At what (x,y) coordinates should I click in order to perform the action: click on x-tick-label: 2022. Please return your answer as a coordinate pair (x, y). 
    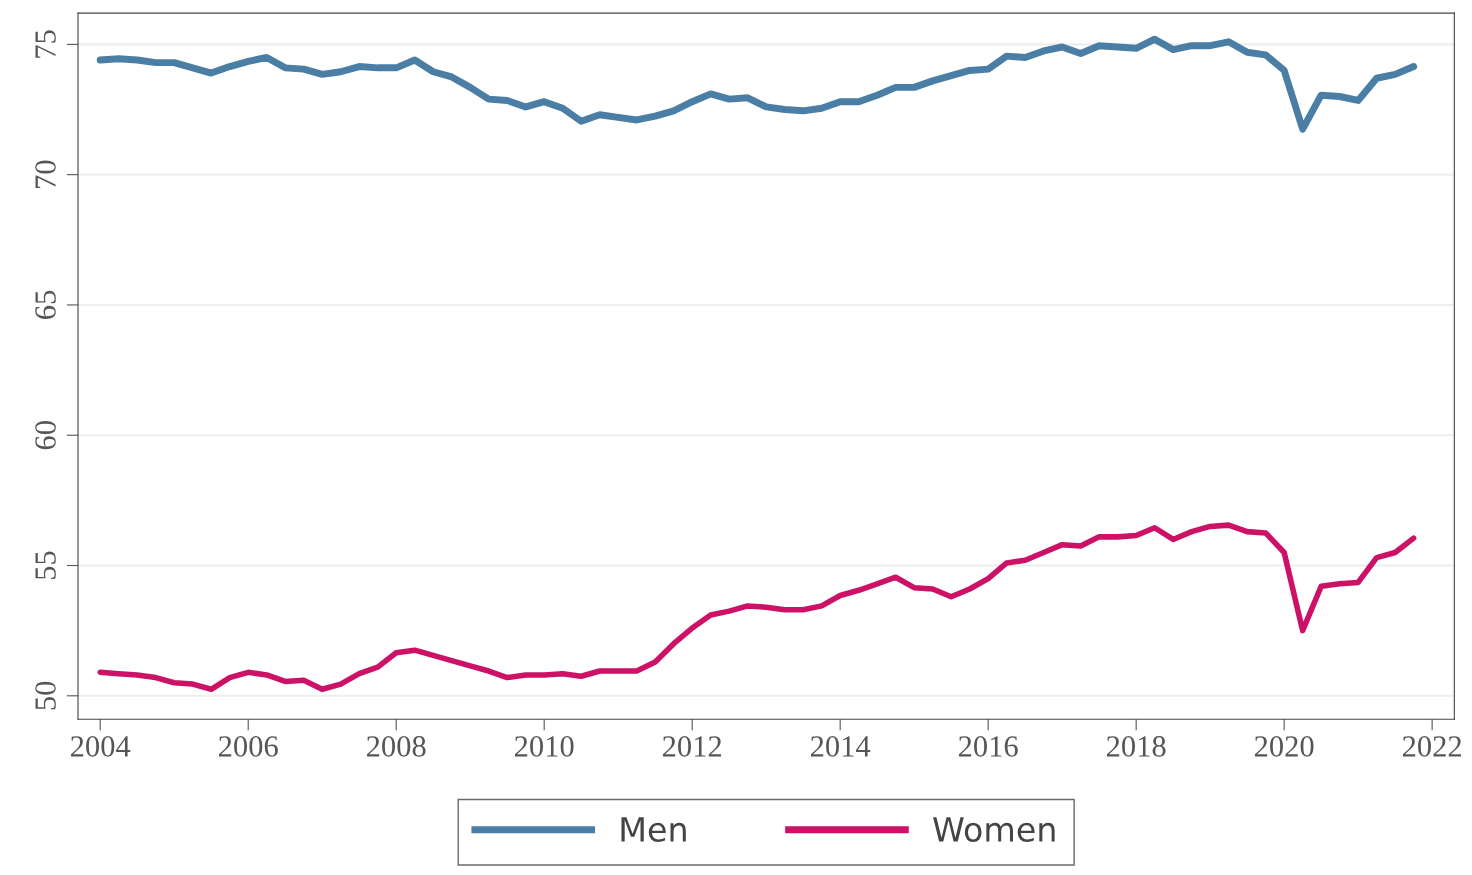
    Looking at the image, I should click on (1432, 746).